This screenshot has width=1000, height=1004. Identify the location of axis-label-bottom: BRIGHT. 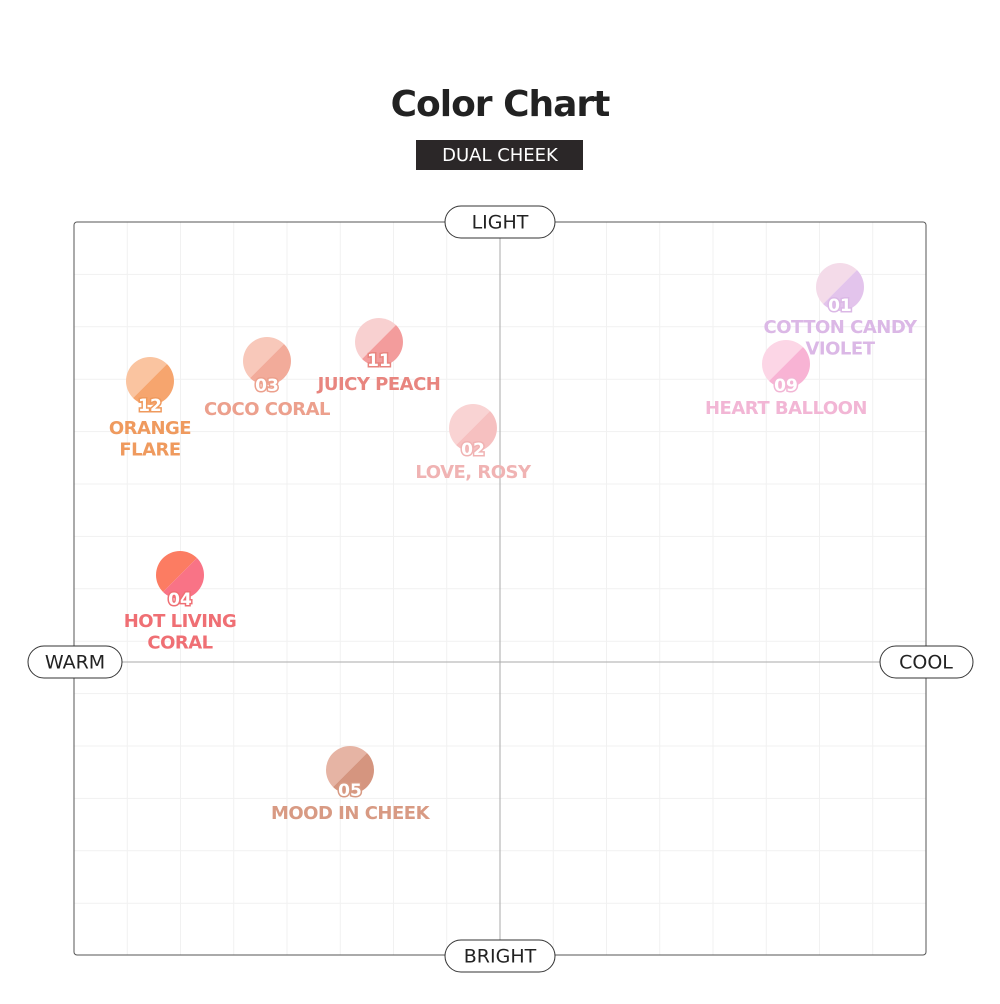
(500, 957).